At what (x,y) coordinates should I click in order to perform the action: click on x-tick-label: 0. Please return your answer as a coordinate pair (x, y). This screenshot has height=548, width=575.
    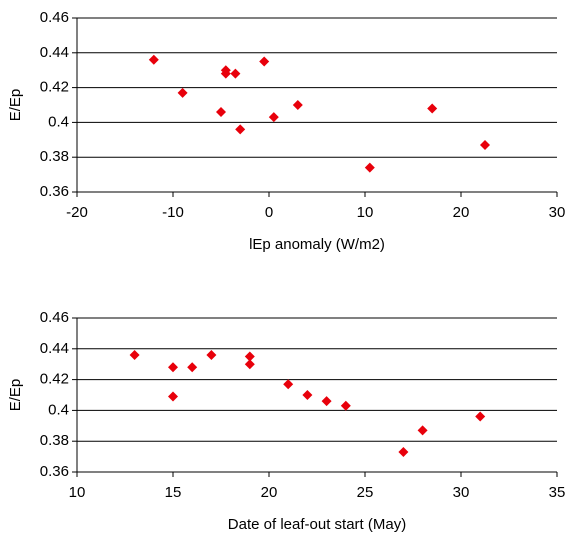
    Looking at the image, I should click on (269, 212).